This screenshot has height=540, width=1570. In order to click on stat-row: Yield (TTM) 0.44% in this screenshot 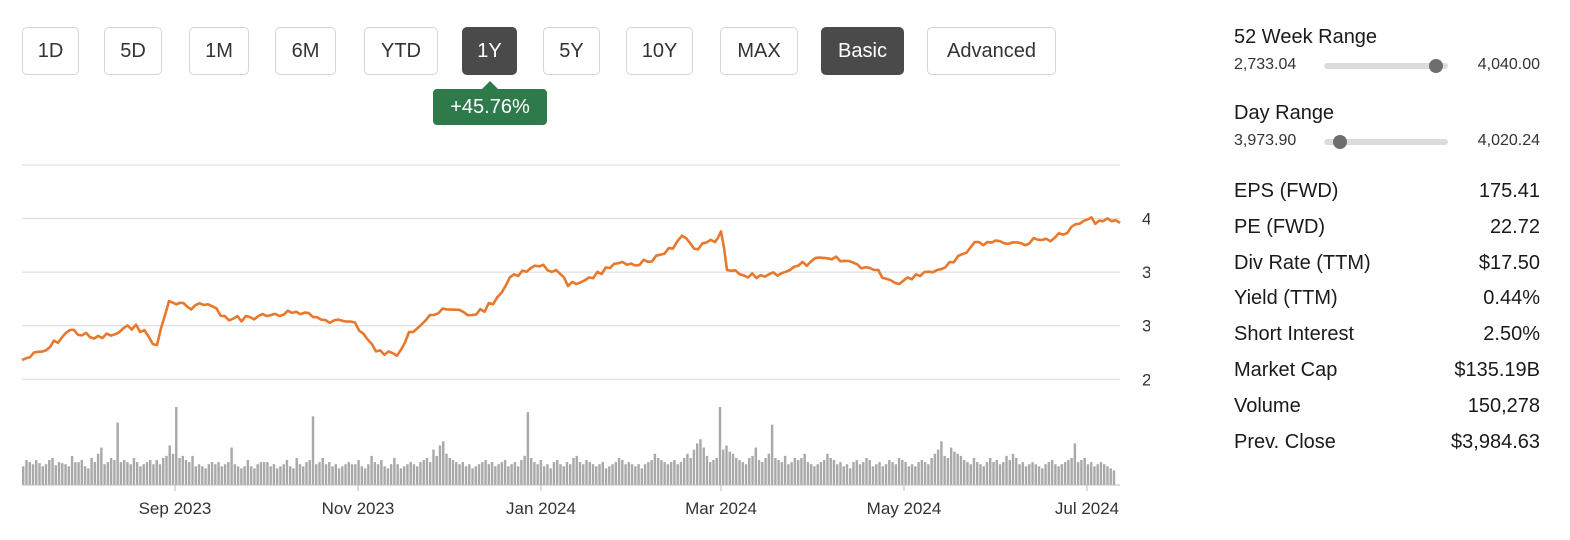, I will do `click(1387, 301)`.